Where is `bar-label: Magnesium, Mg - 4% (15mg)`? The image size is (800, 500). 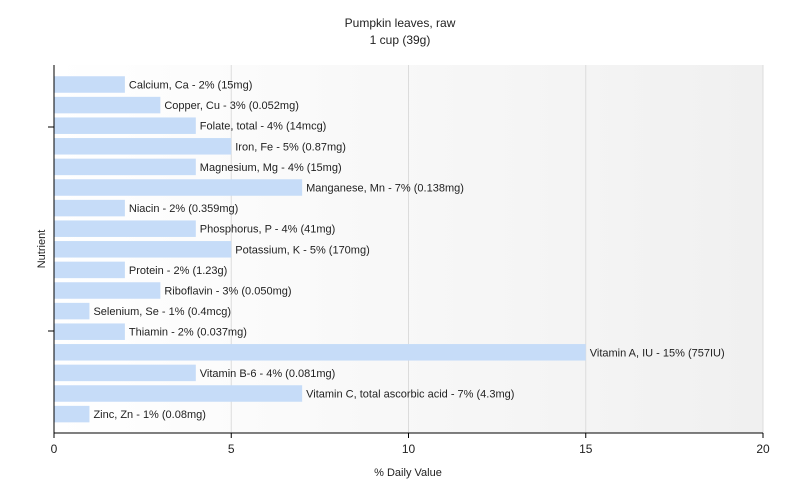
bar-label: Magnesium, Mg - 4% (15mg) is located at coordinates (271, 168).